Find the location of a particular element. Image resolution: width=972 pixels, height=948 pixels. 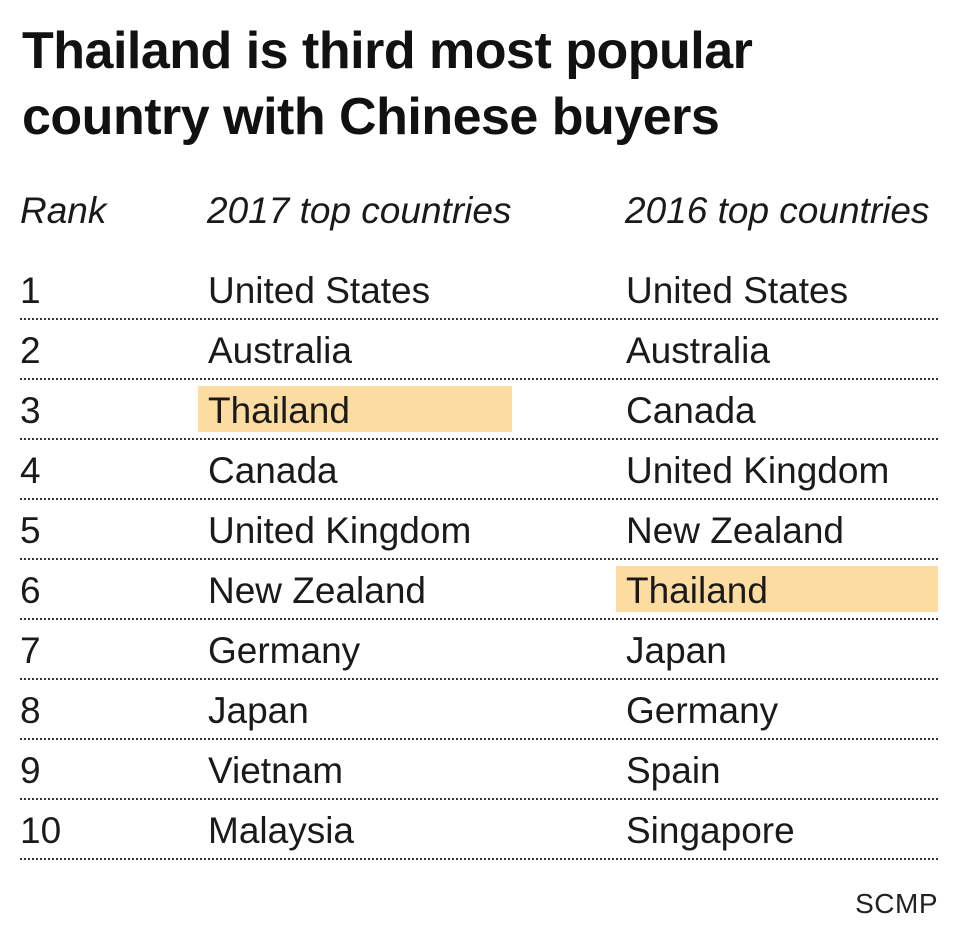

table-row: 9 Vietnam Spain is located at coordinates (479, 770).